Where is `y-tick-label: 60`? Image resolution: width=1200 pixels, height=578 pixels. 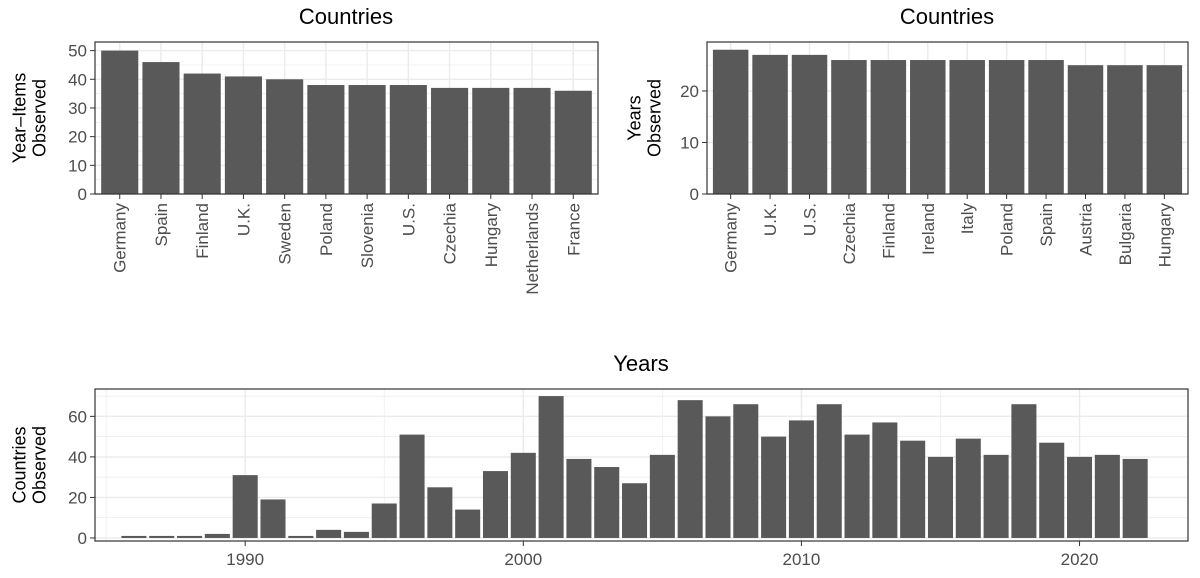 y-tick-label: 60 is located at coordinates (77, 416).